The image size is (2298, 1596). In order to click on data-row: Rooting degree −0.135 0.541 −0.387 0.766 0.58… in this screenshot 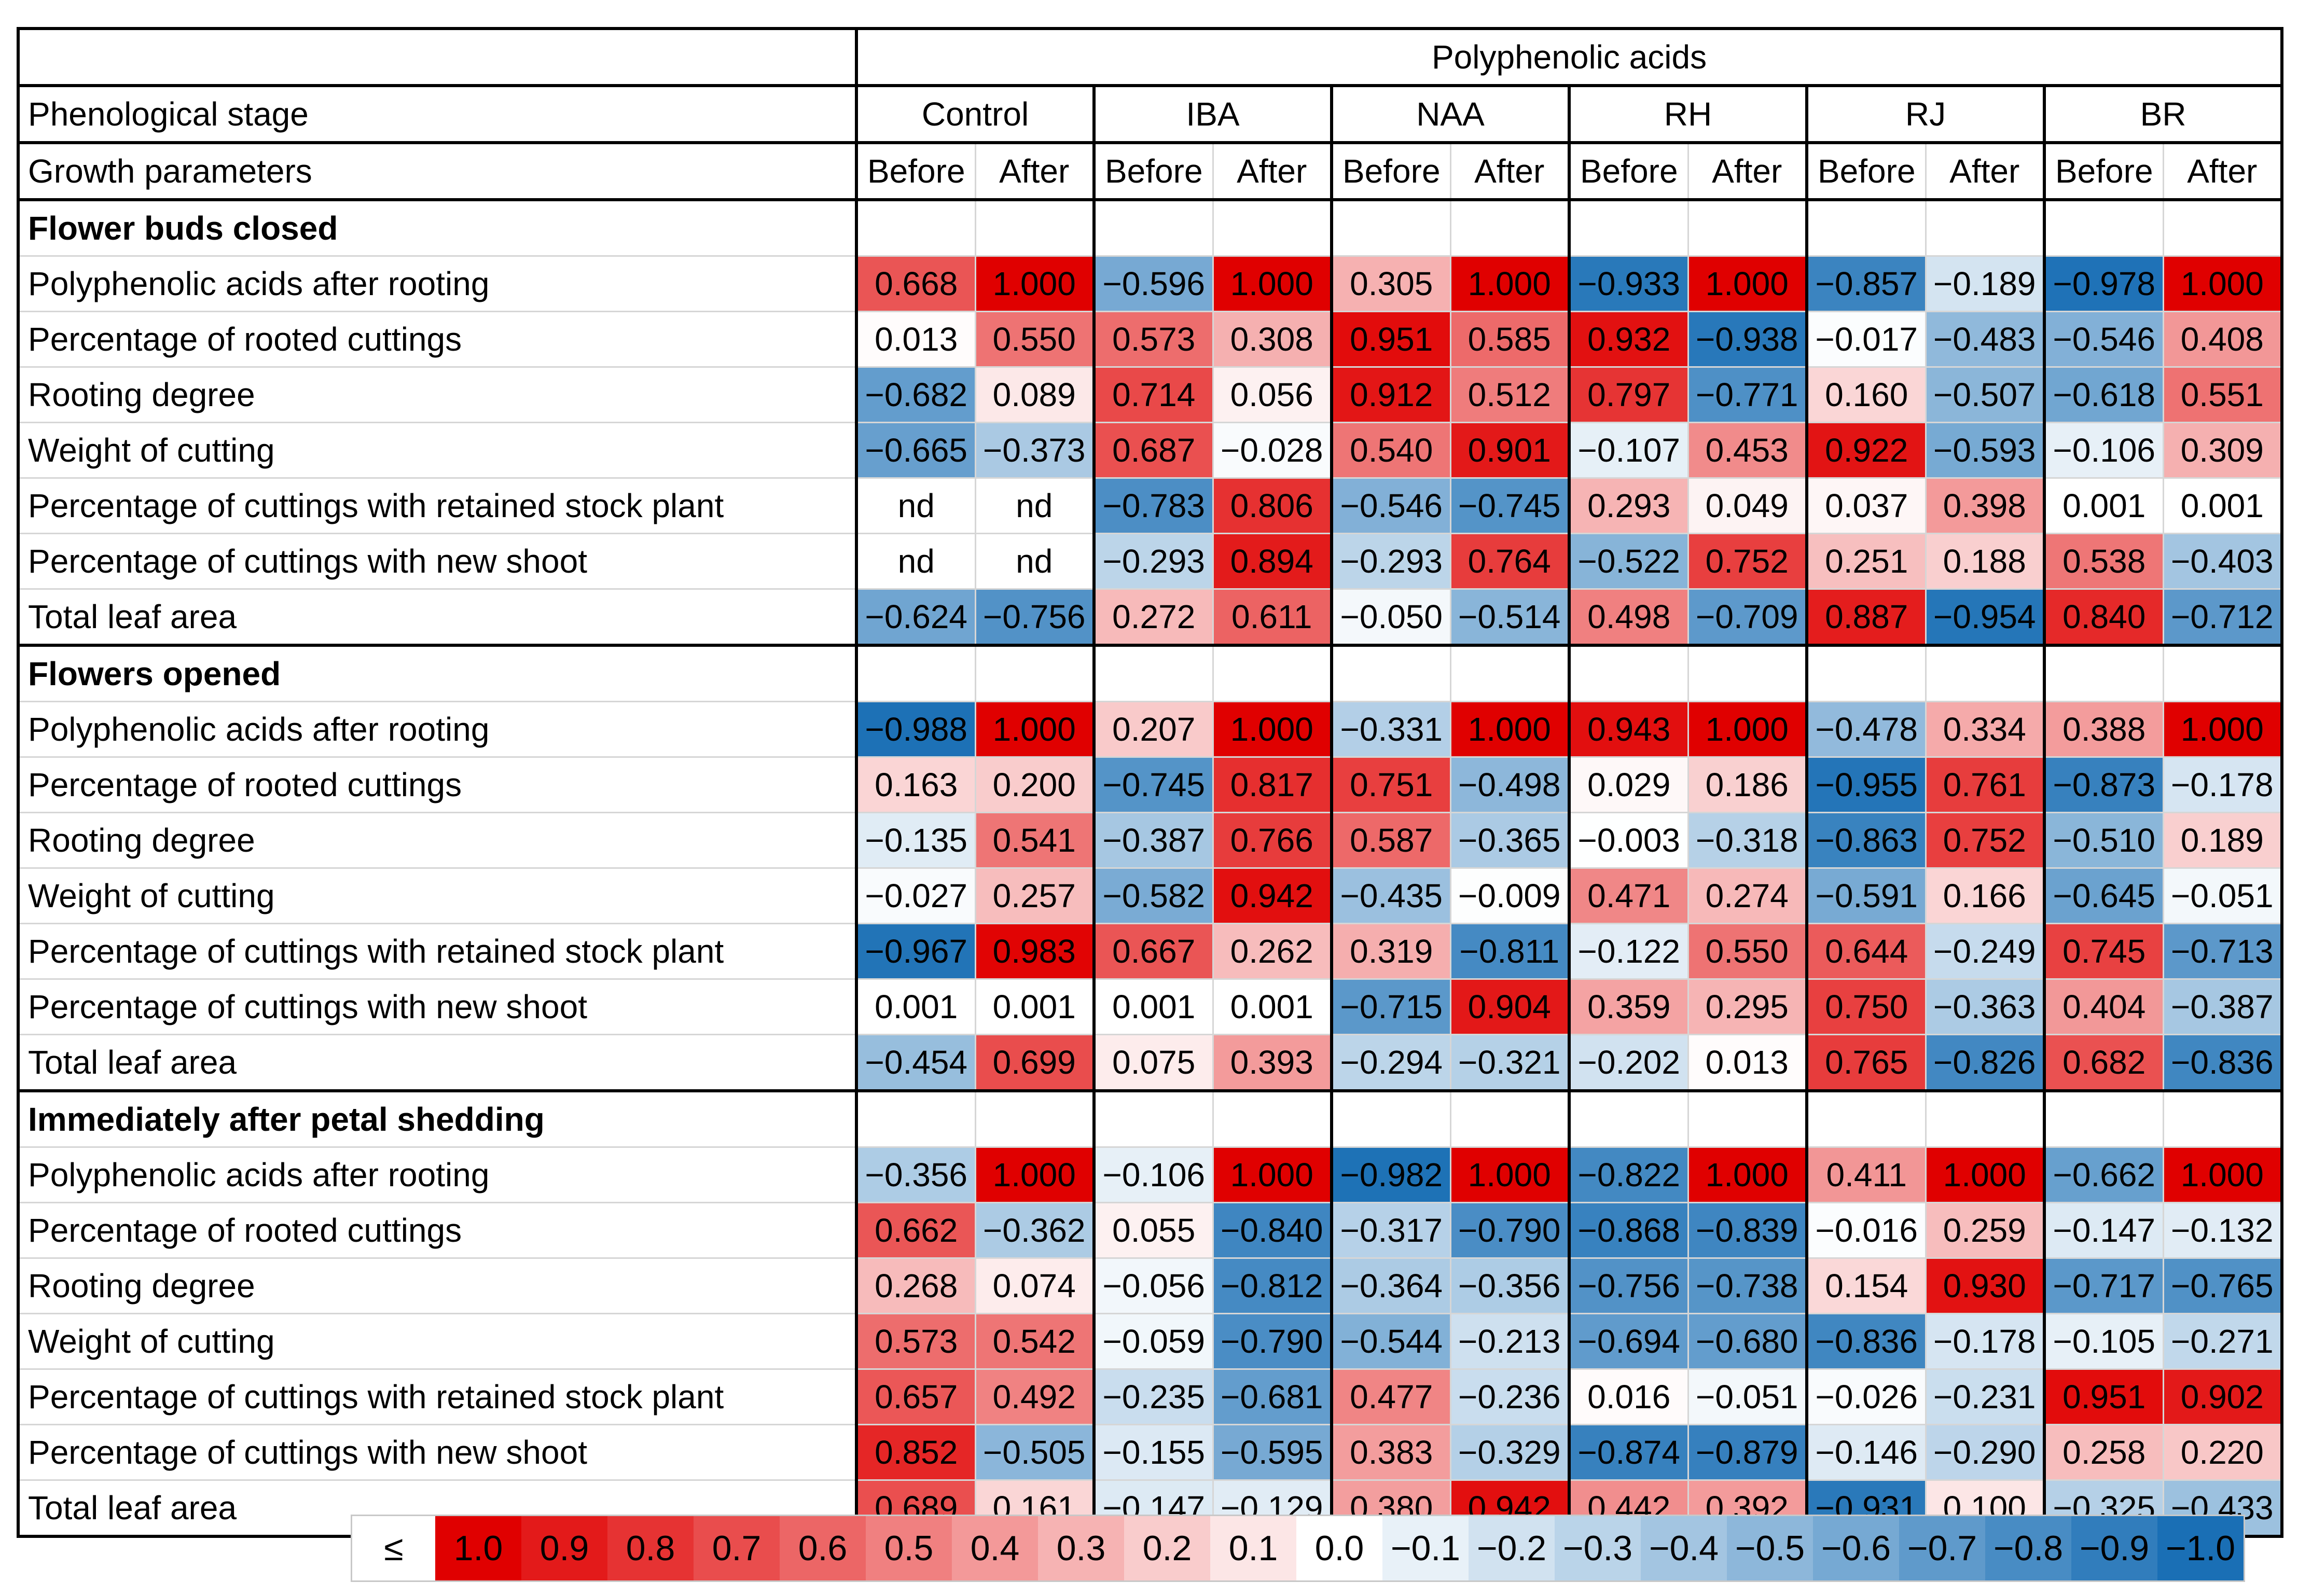, I will do `click(1150, 840)`.